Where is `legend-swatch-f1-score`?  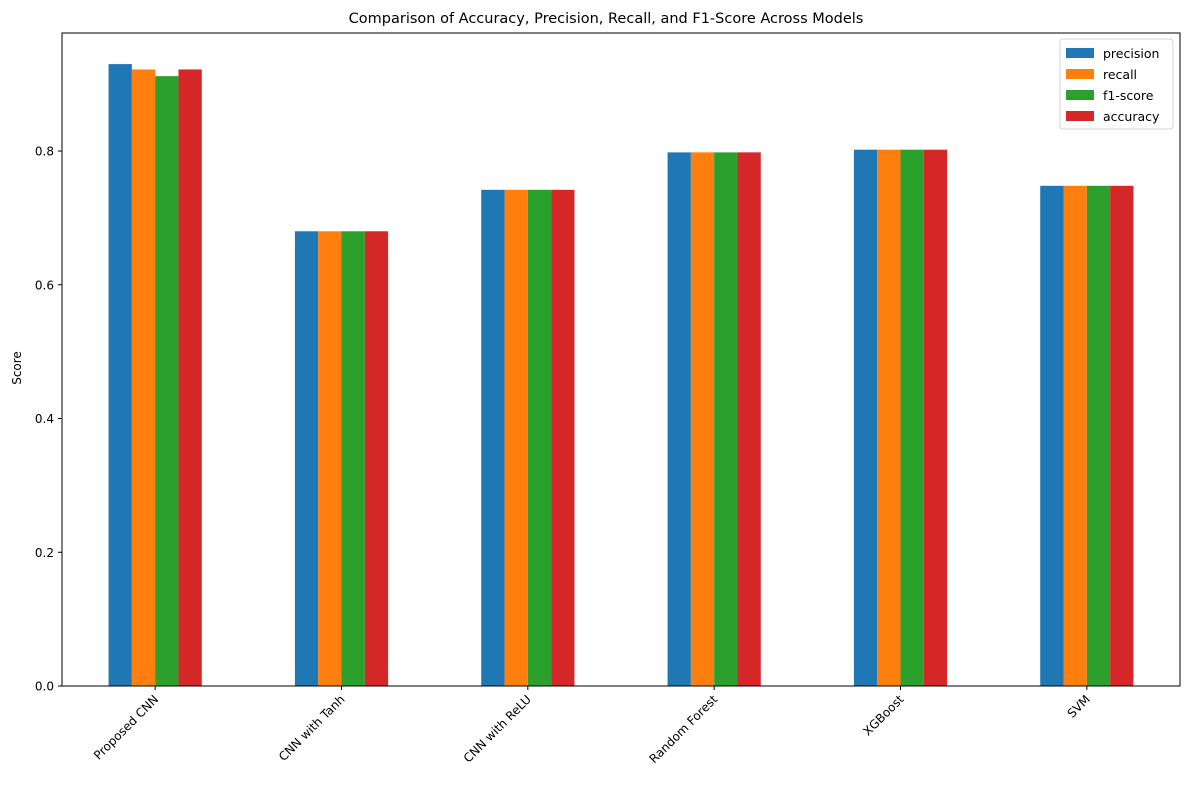
legend-swatch-f1-score is located at coordinates (1080, 95).